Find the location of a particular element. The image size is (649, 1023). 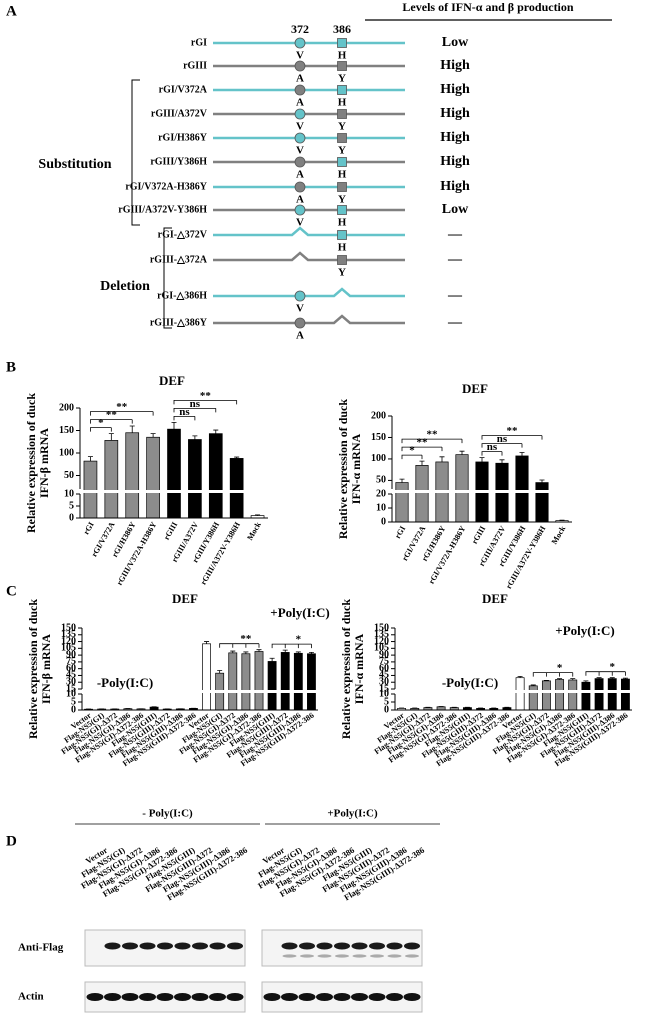

x-tick-label: rGI is located at coordinates (89, 528).